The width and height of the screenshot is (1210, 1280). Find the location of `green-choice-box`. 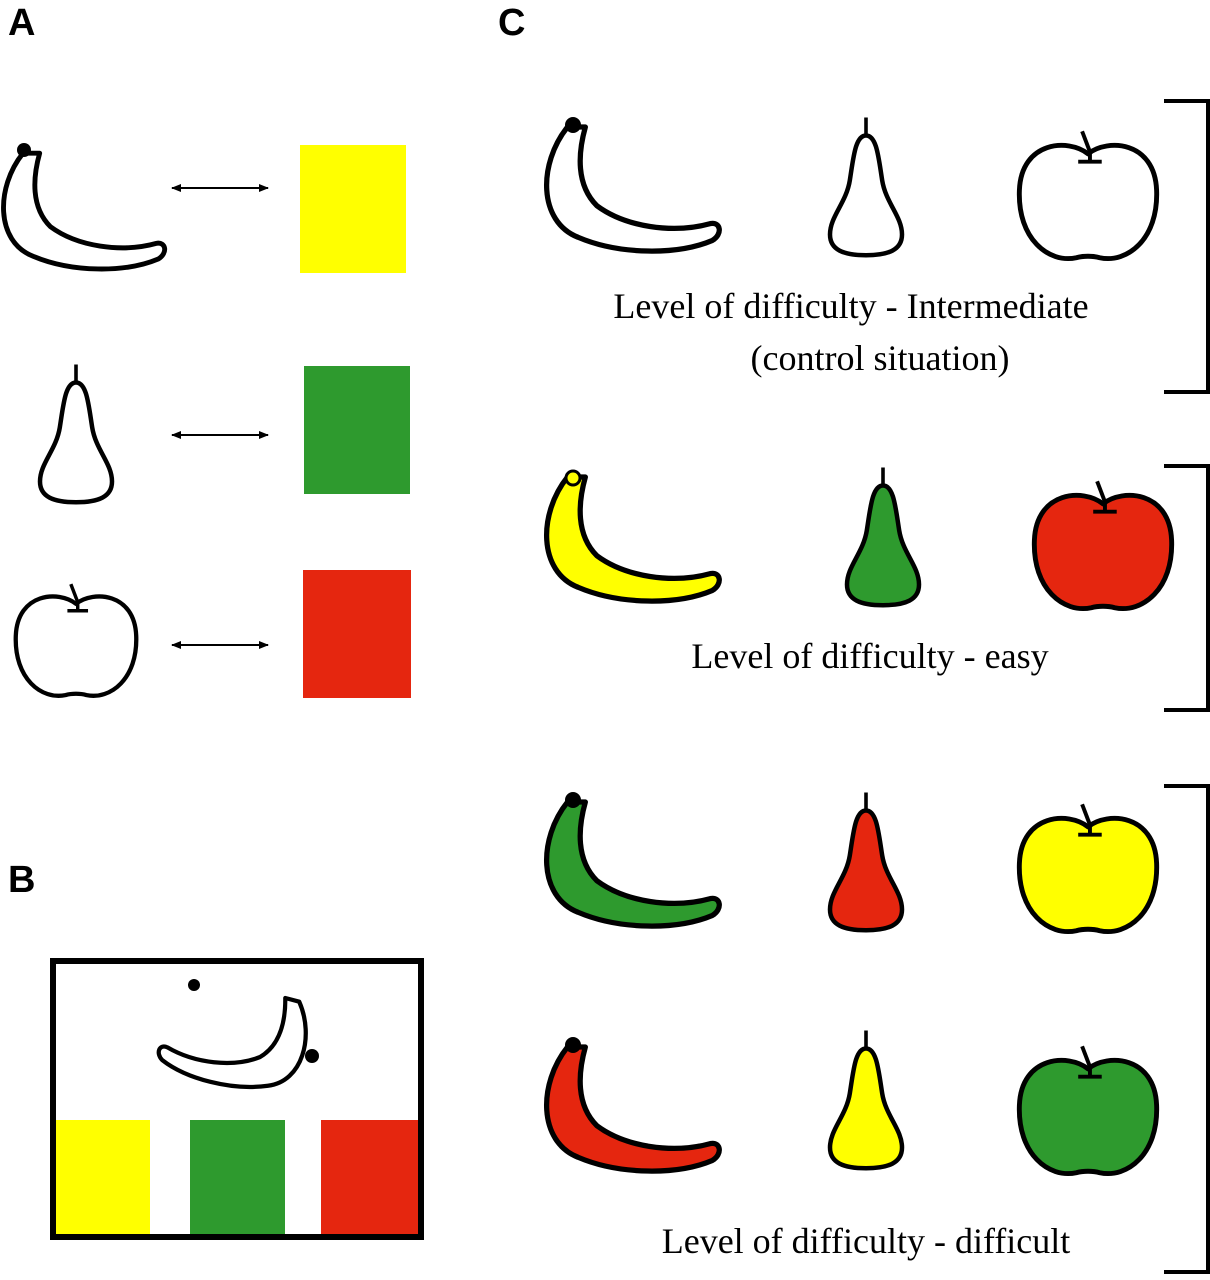

green-choice-box is located at coordinates (237, 1177).